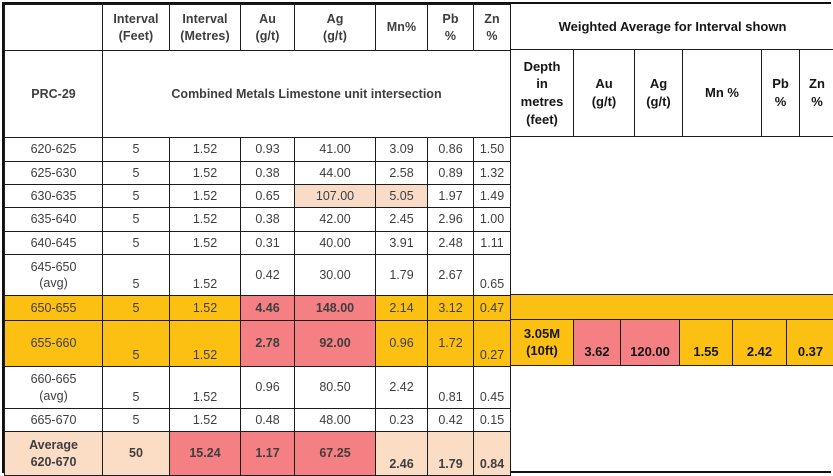 The width and height of the screenshot is (833, 476). I want to click on data-cell: 0.42, so click(450, 420).